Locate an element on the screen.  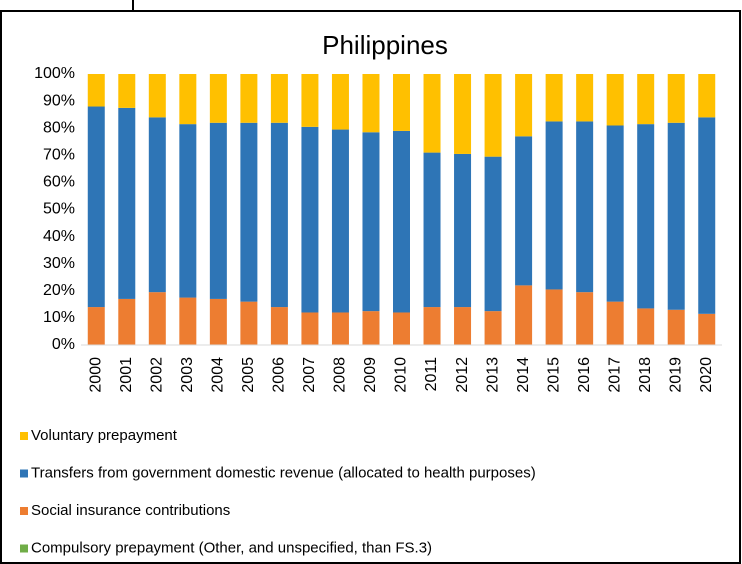
x-tick-label: 2014 is located at coordinates (523, 375).